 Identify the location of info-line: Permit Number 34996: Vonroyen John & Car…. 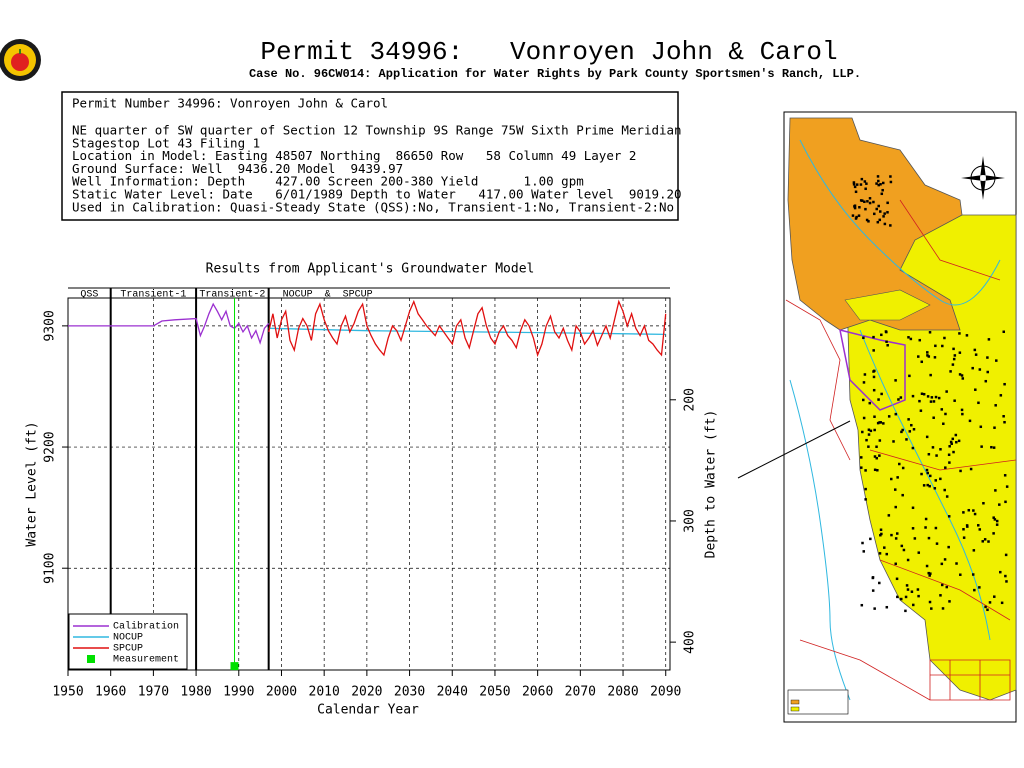
(230, 103).